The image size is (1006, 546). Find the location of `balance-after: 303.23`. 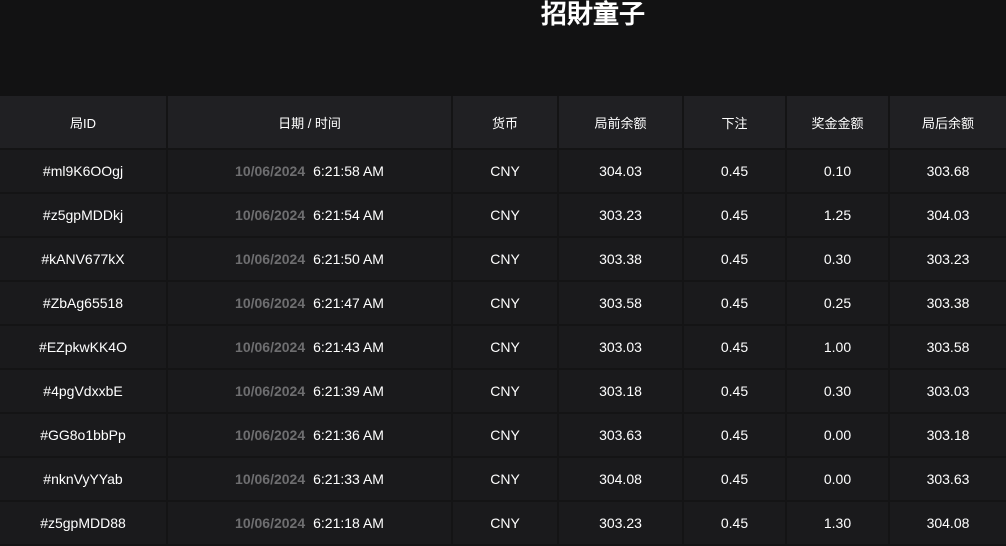

balance-after: 303.23 is located at coordinates (947, 259).